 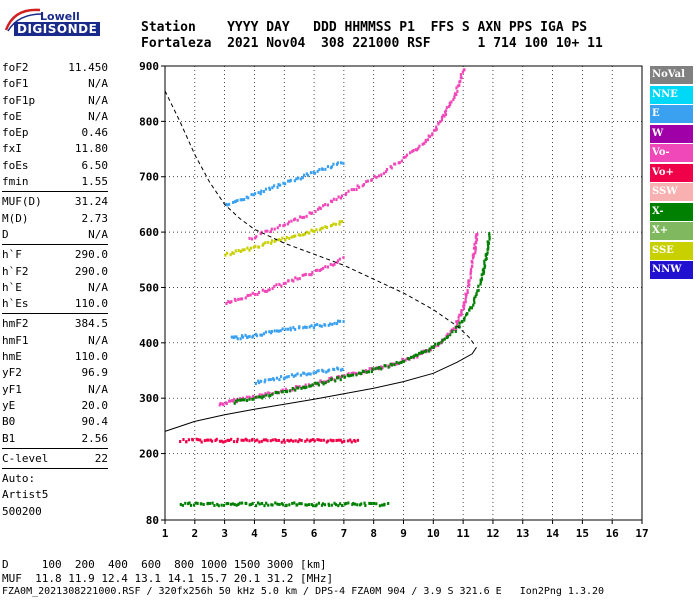 What do you see at coordinates (344, 533) in the screenshot?
I see `x-tick-label: 7` at bounding box center [344, 533].